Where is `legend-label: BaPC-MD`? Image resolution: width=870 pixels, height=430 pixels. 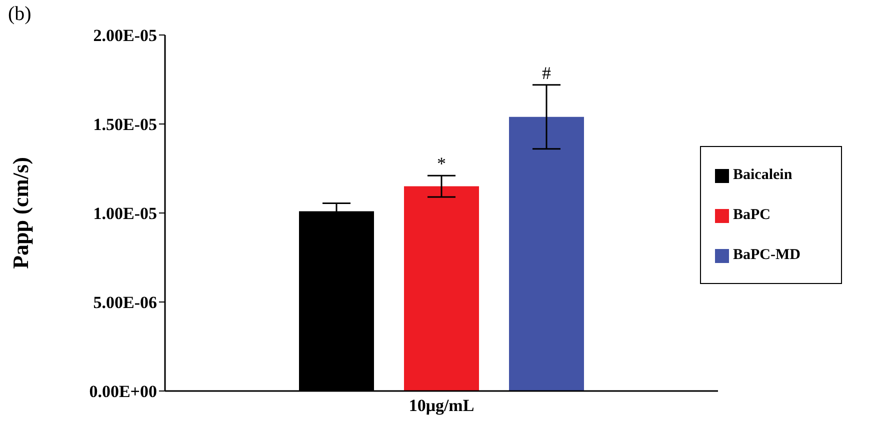 legend-label: BaPC-MD is located at coordinates (766, 255).